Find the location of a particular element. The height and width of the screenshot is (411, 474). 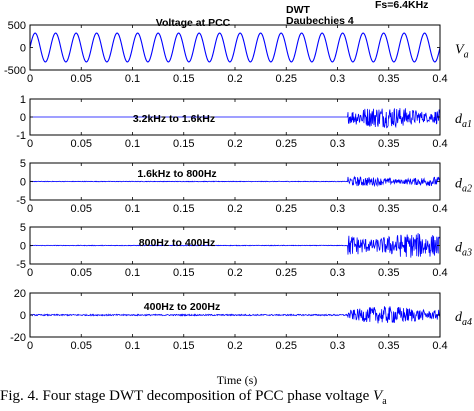

y-tick-label: 20 is located at coordinates (20, 294).